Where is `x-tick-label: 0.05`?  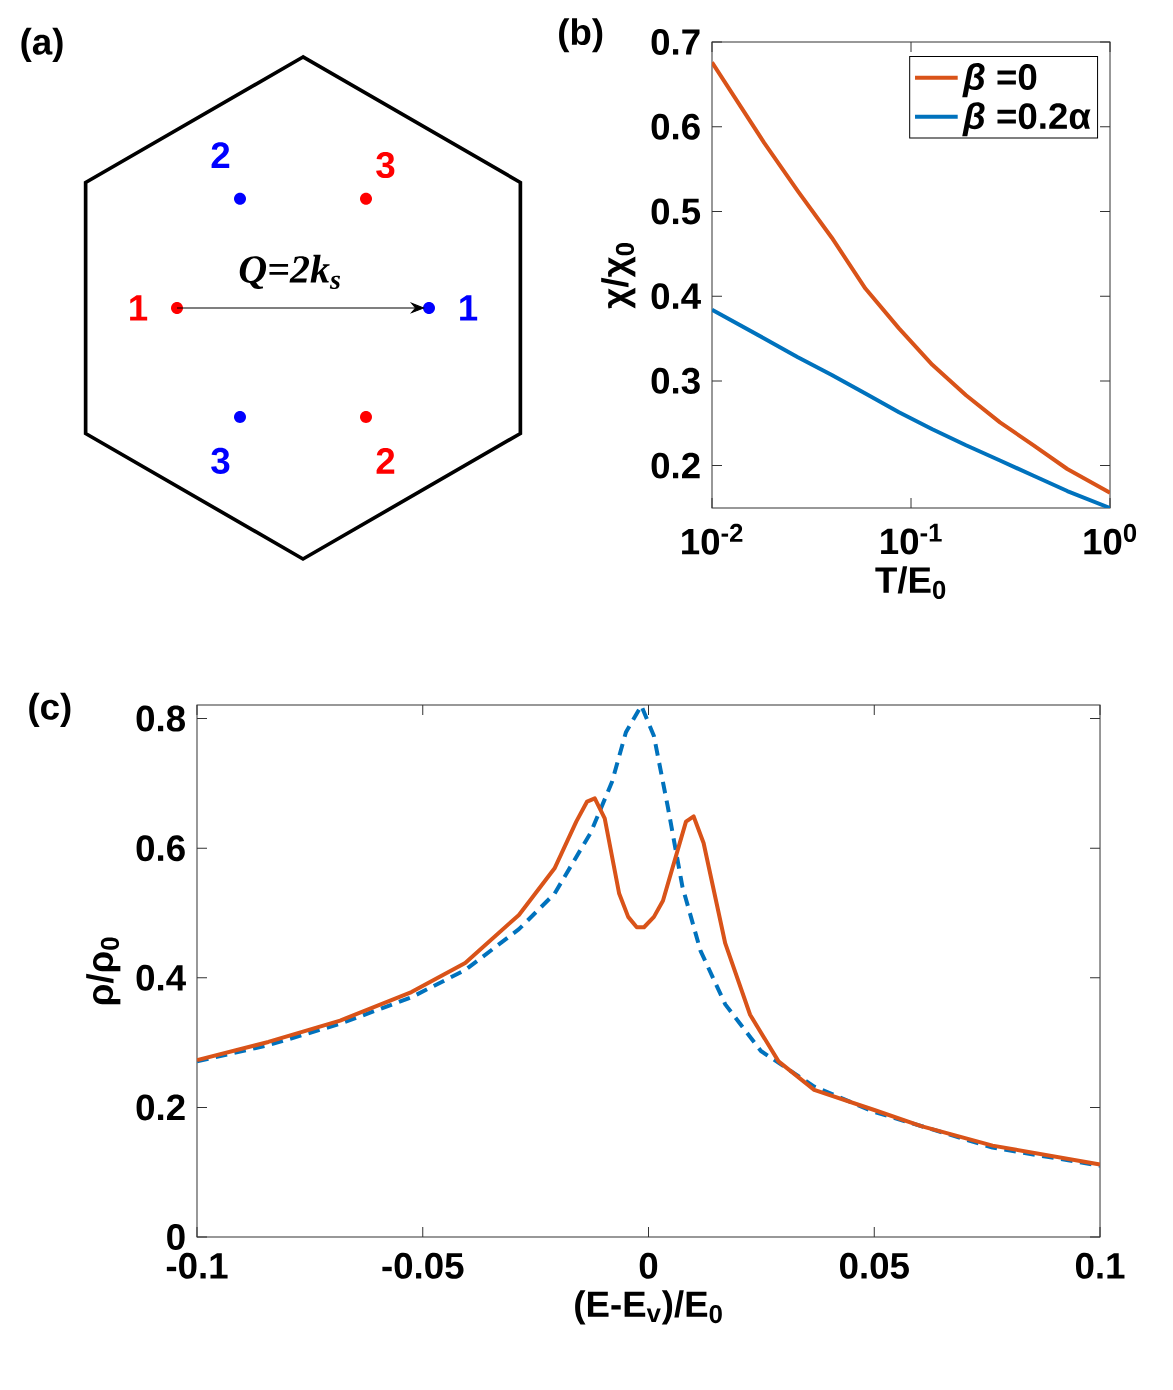 x-tick-label: 0.05 is located at coordinates (874, 1265).